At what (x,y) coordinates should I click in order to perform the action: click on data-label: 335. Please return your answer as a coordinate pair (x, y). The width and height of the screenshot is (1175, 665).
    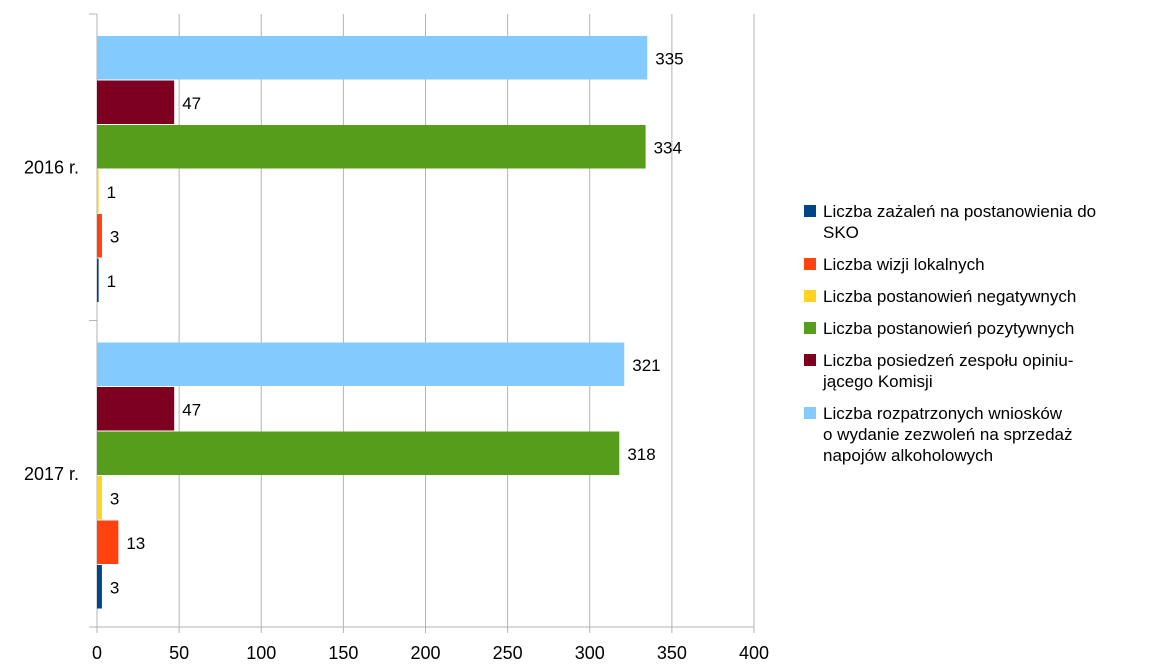
    Looking at the image, I should click on (669, 58).